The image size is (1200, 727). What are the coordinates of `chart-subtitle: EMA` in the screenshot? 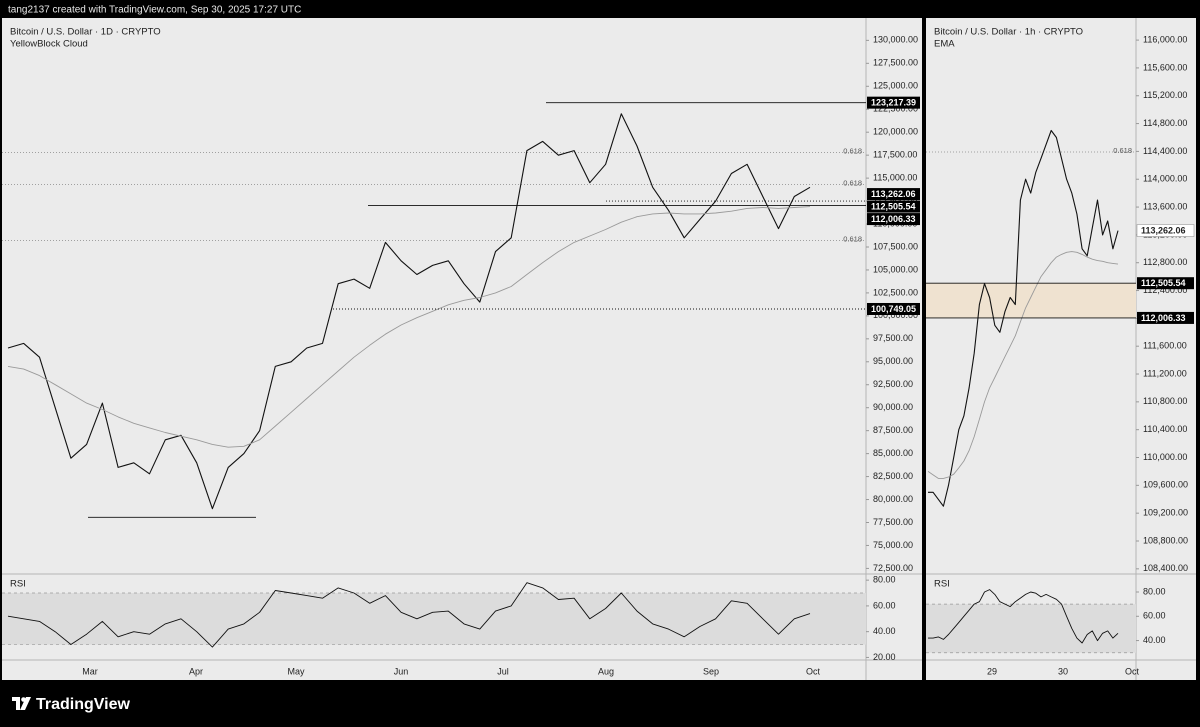 It's located at (944, 44).